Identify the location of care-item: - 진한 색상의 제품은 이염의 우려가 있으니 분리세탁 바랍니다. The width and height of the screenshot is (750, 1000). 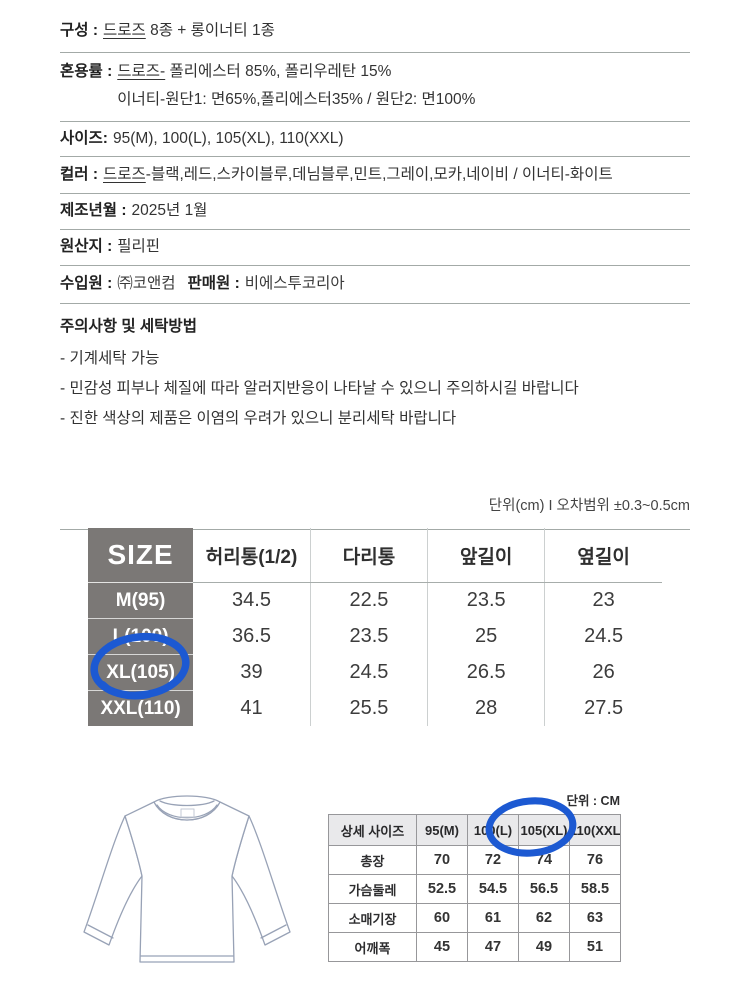
(258, 418).